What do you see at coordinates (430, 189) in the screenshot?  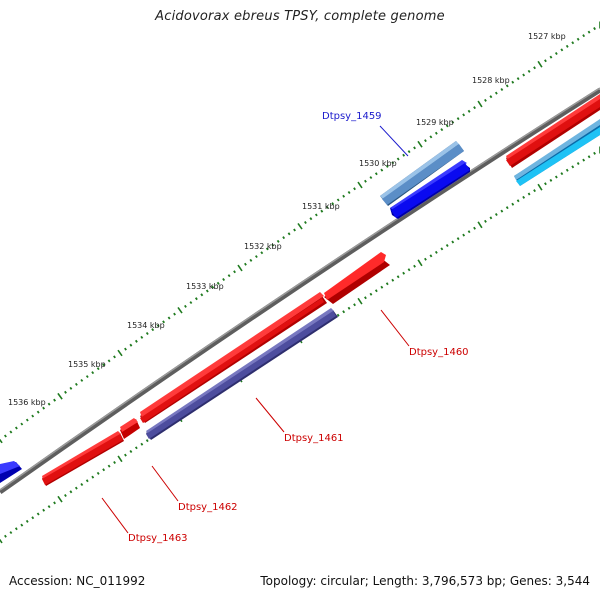 I see `feature-blue-upper` at bounding box center [430, 189].